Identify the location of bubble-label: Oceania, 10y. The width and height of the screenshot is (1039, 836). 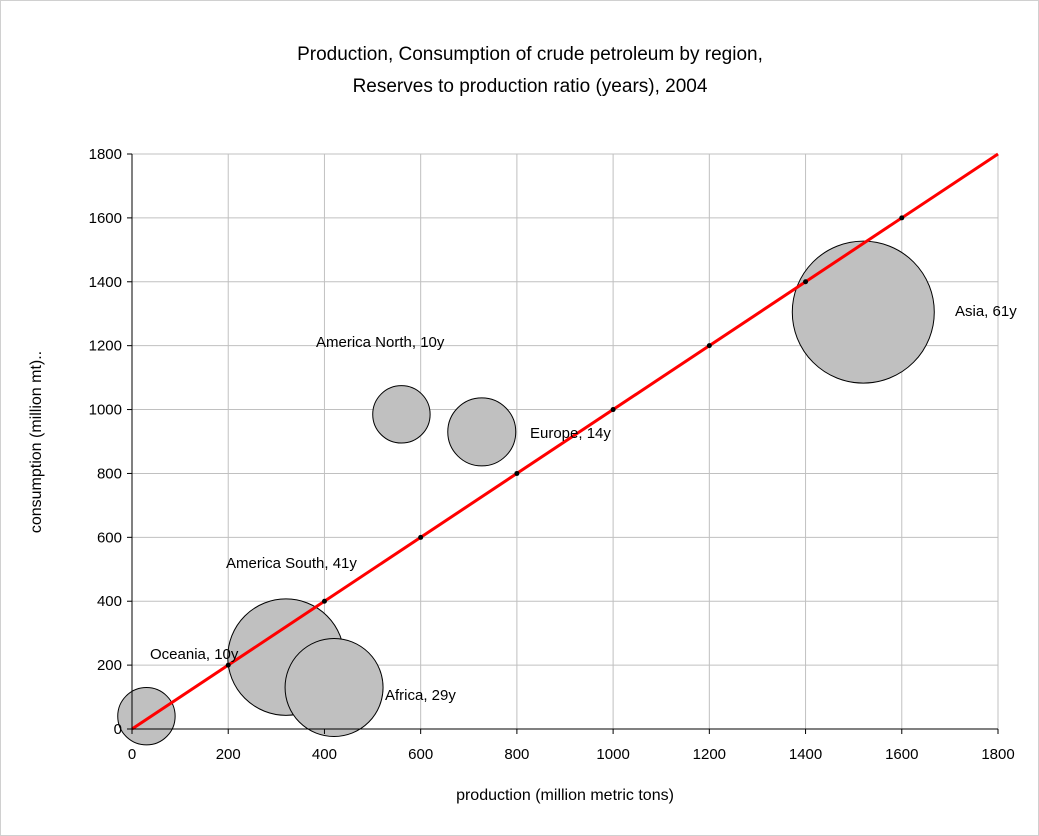
(194, 654).